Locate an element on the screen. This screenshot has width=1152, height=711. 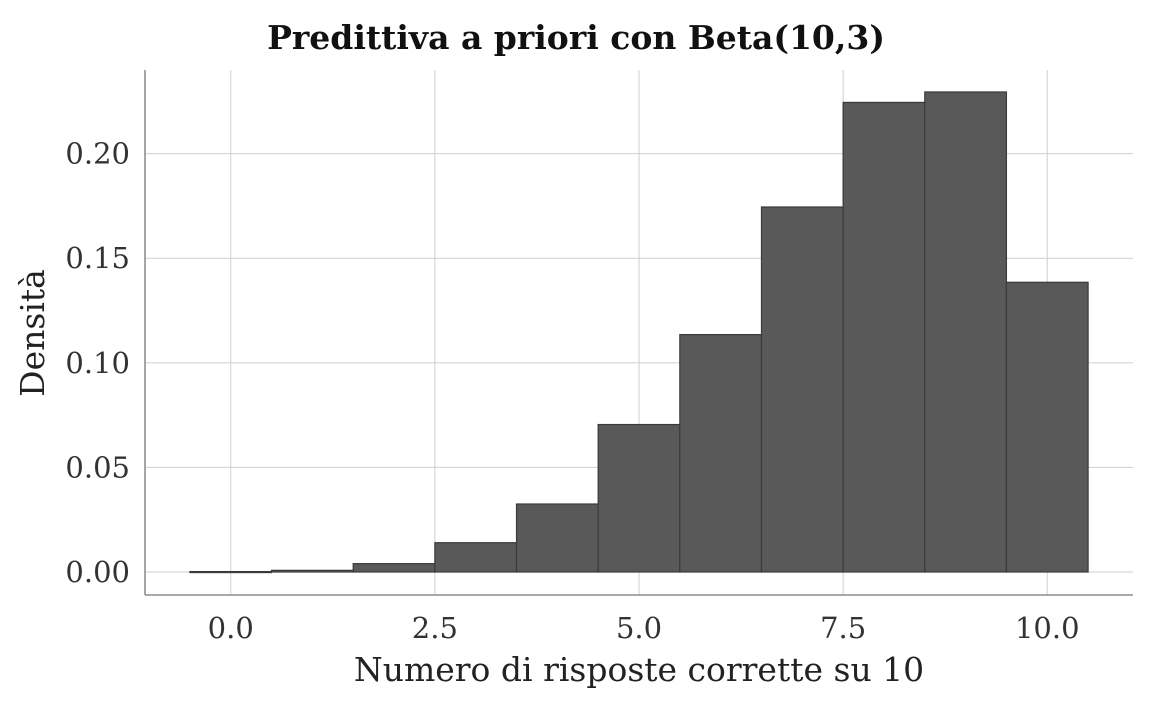
y-tick-label: 0.05 is located at coordinates (97, 467).